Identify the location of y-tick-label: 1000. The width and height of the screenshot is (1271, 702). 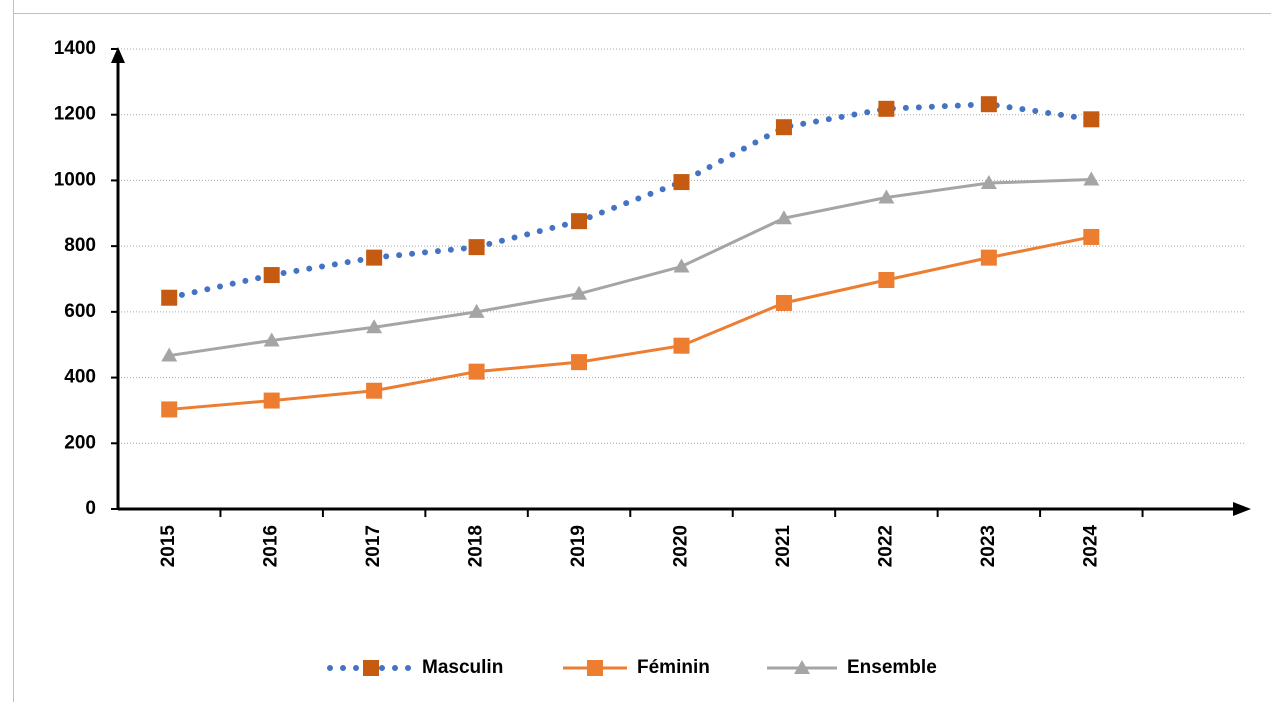
(75, 179).